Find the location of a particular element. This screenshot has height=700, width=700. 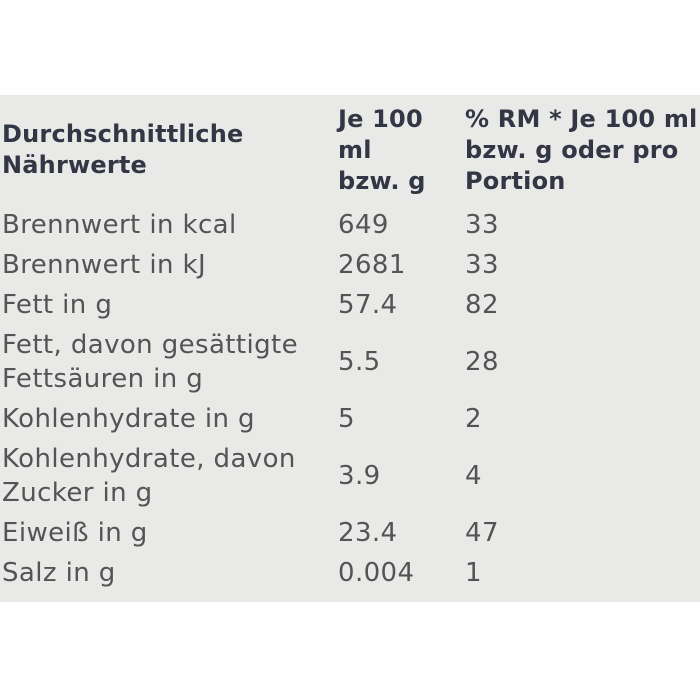

row-label: Kohlenhydrate in g is located at coordinates (128, 419).